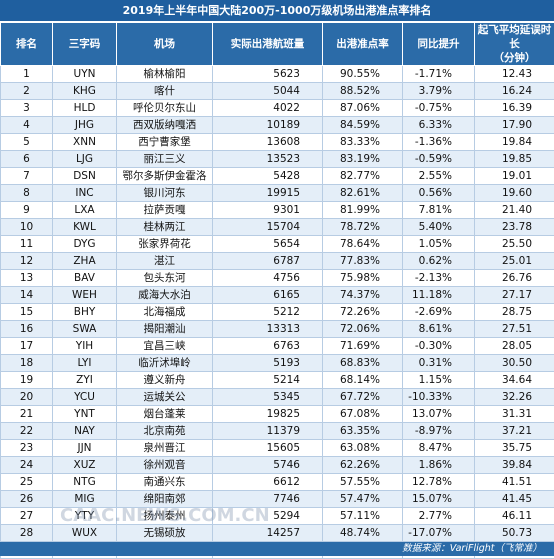 The width and height of the screenshot is (554, 559). I want to click on cell-code: JJN, so click(85, 448).